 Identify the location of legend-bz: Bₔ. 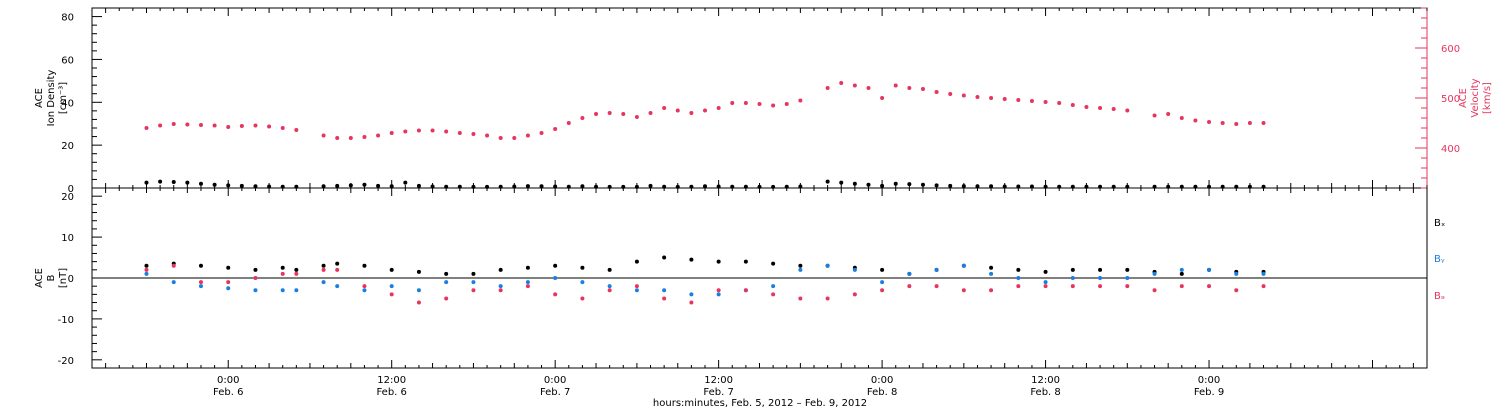
(1439, 296).